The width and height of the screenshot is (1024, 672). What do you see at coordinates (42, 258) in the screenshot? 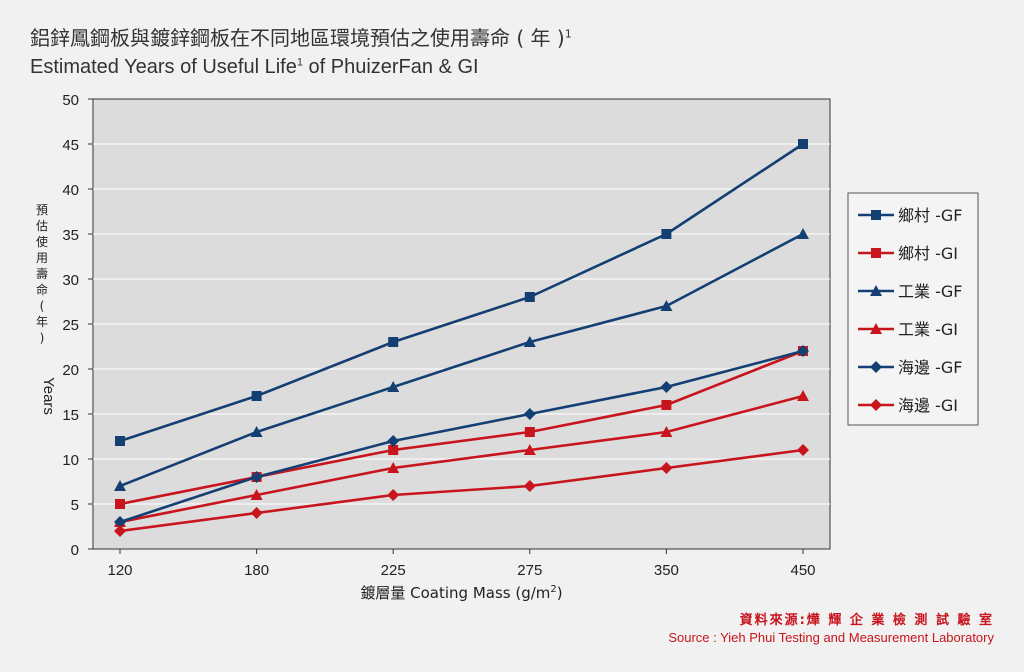
I see `y-axis-label-char: 用` at bounding box center [42, 258].